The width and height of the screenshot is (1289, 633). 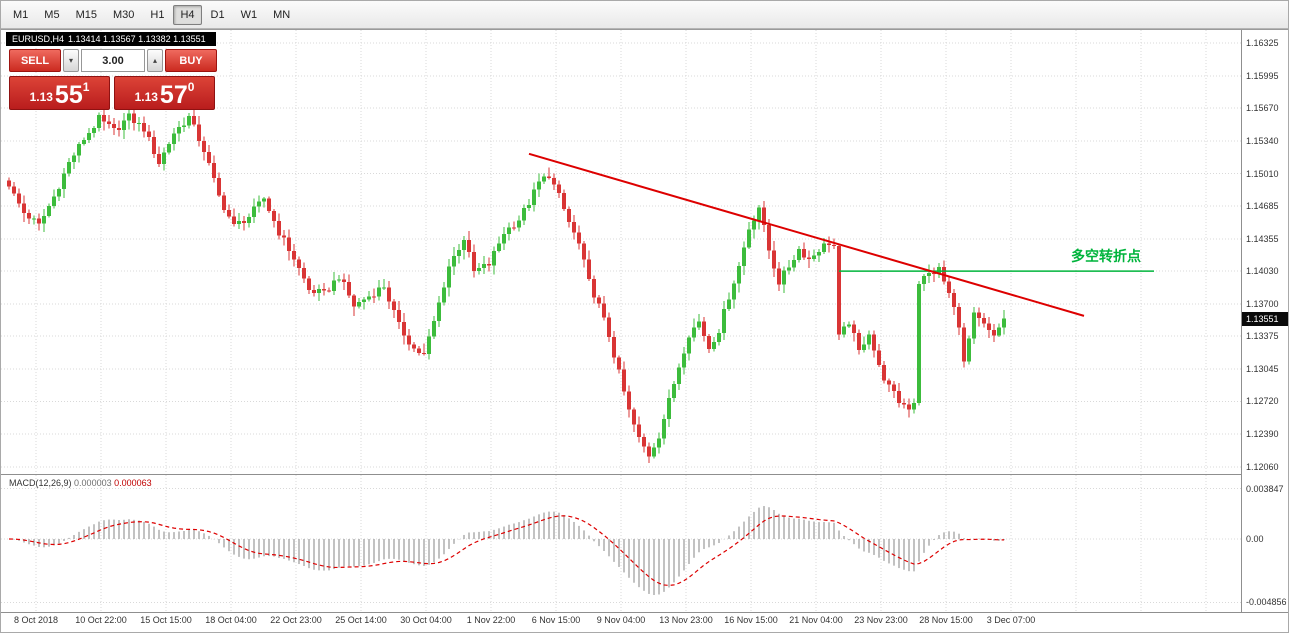 What do you see at coordinates (1265, 488) in the screenshot?
I see `macd-axis-label: 0.003847` at bounding box center [1265, 488].